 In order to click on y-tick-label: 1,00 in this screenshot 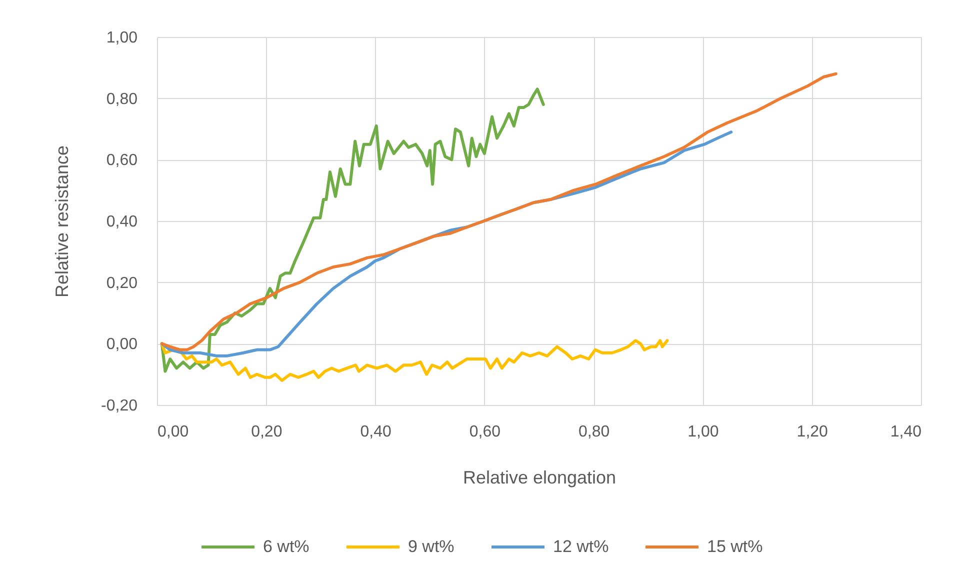, I will do `click(122, 38)`.